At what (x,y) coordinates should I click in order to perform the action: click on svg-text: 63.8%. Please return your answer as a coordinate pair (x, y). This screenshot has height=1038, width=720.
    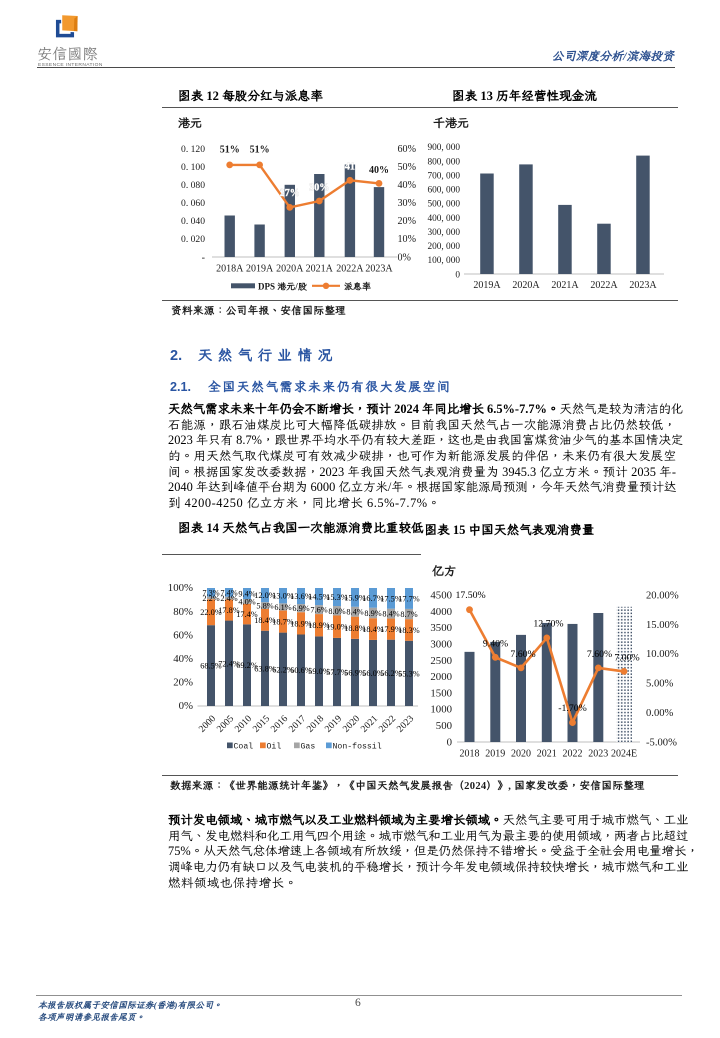
    Looking at the image, I should click on (265, 668).